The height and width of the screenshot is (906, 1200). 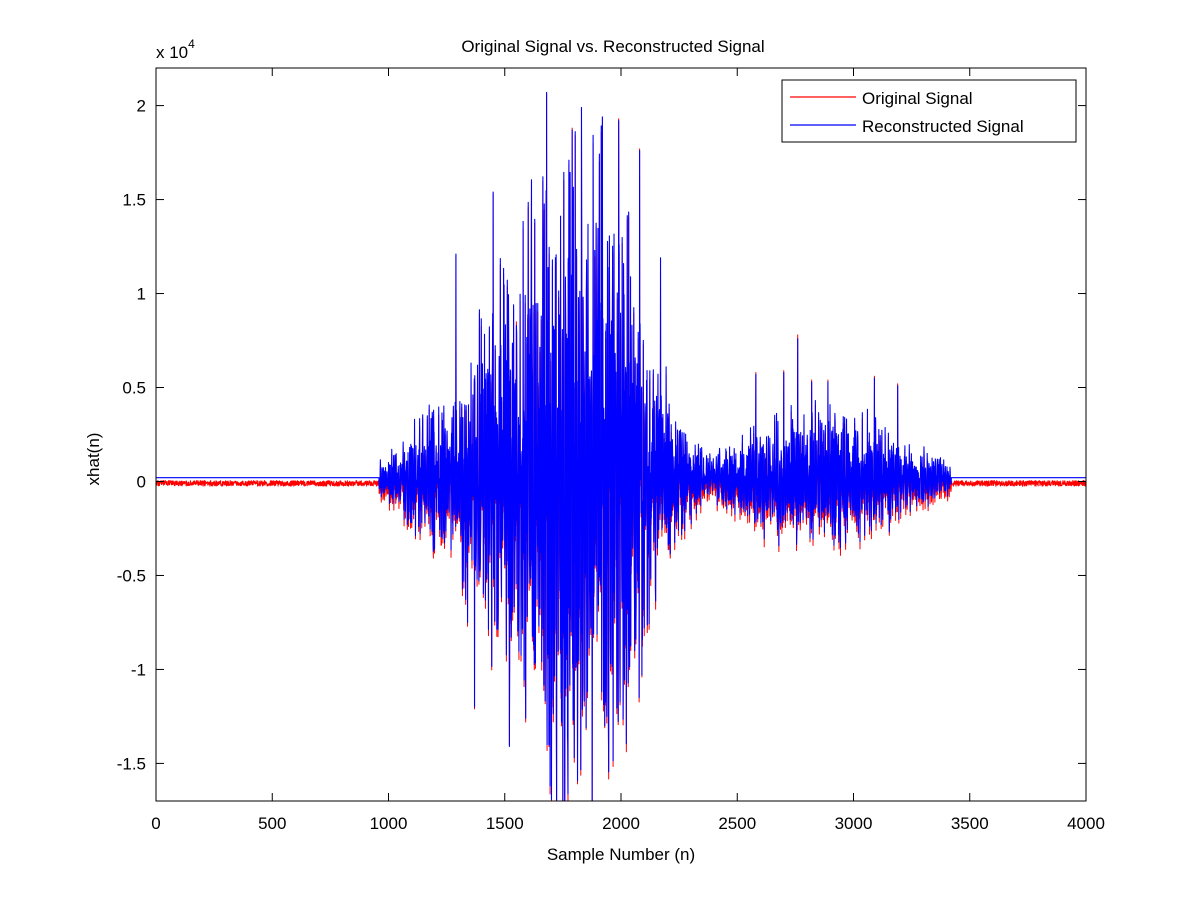 I want to click on legend-label-original: Original Signal, so click(x=917, y=98).